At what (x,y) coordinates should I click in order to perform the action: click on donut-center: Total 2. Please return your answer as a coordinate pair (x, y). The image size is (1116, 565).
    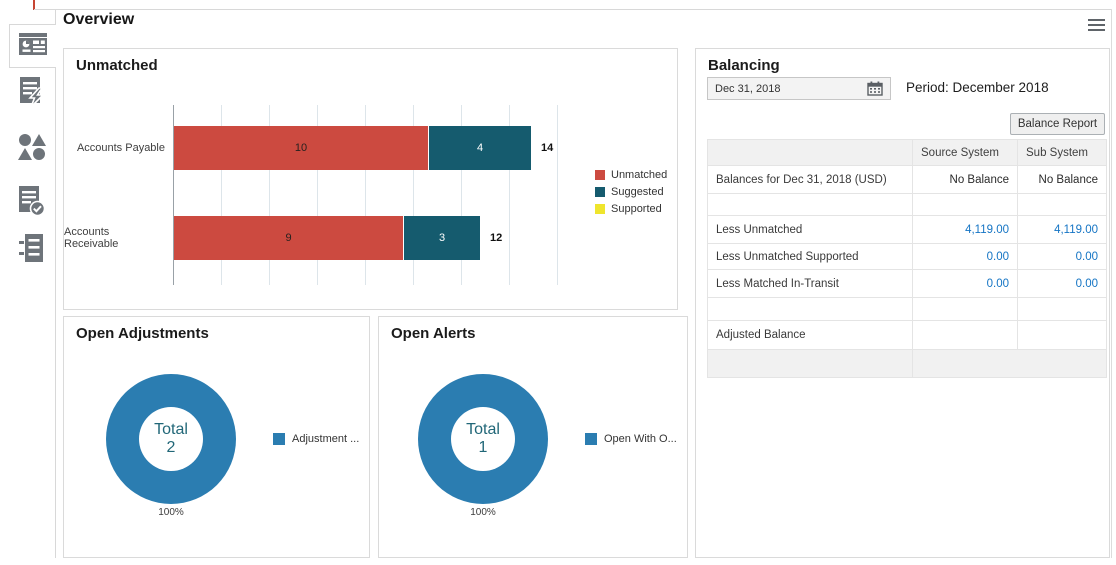
    Looking at the image, I should click on (171, 439).